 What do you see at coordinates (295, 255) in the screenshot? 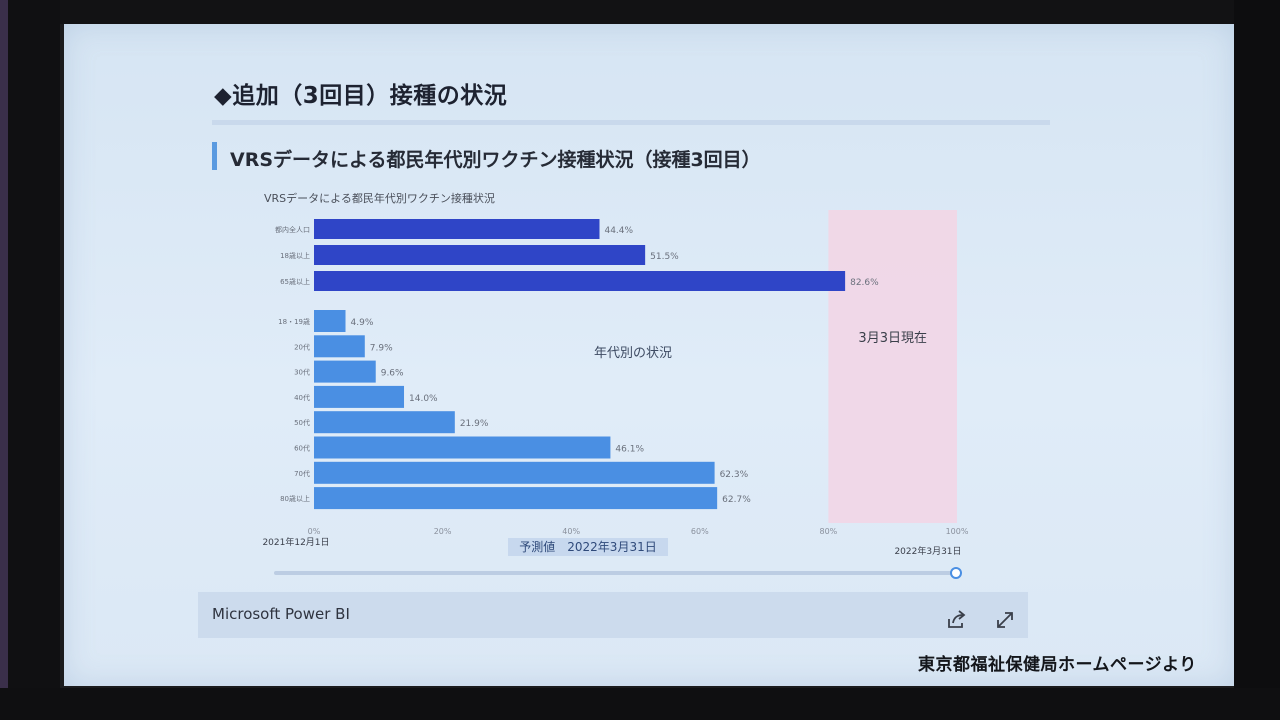
I see `total-category-label-1: 18歳以上` at bounding box center [295, 255].